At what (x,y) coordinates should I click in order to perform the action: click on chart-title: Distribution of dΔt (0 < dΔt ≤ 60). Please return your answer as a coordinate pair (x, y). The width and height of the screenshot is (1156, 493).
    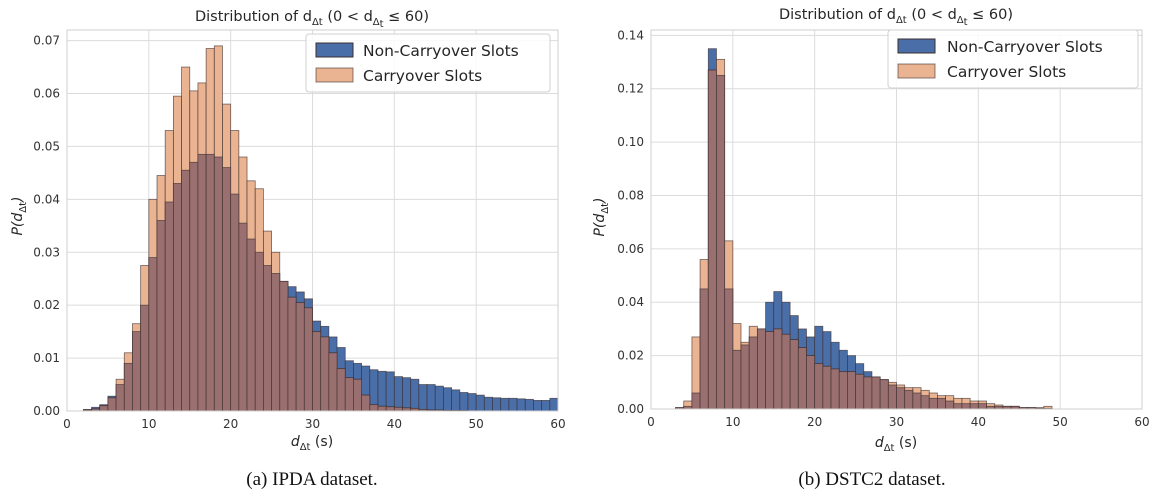
    Looking at the image, I should click on (312, 19).